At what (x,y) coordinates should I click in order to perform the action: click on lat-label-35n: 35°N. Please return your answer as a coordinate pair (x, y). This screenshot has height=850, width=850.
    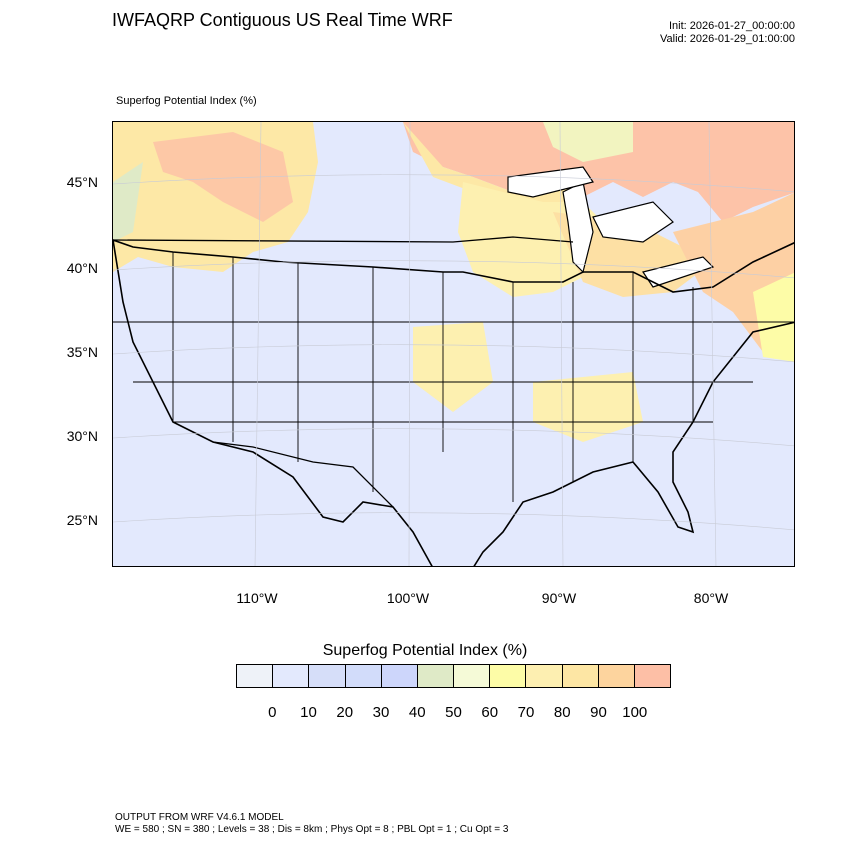
    Looking at the image, I should click on (82, 352).